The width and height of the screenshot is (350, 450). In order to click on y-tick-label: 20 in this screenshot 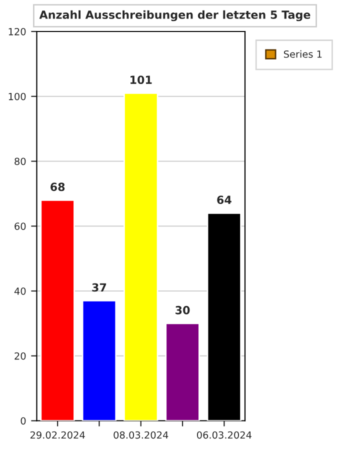, I will do `click(20, 356)`.